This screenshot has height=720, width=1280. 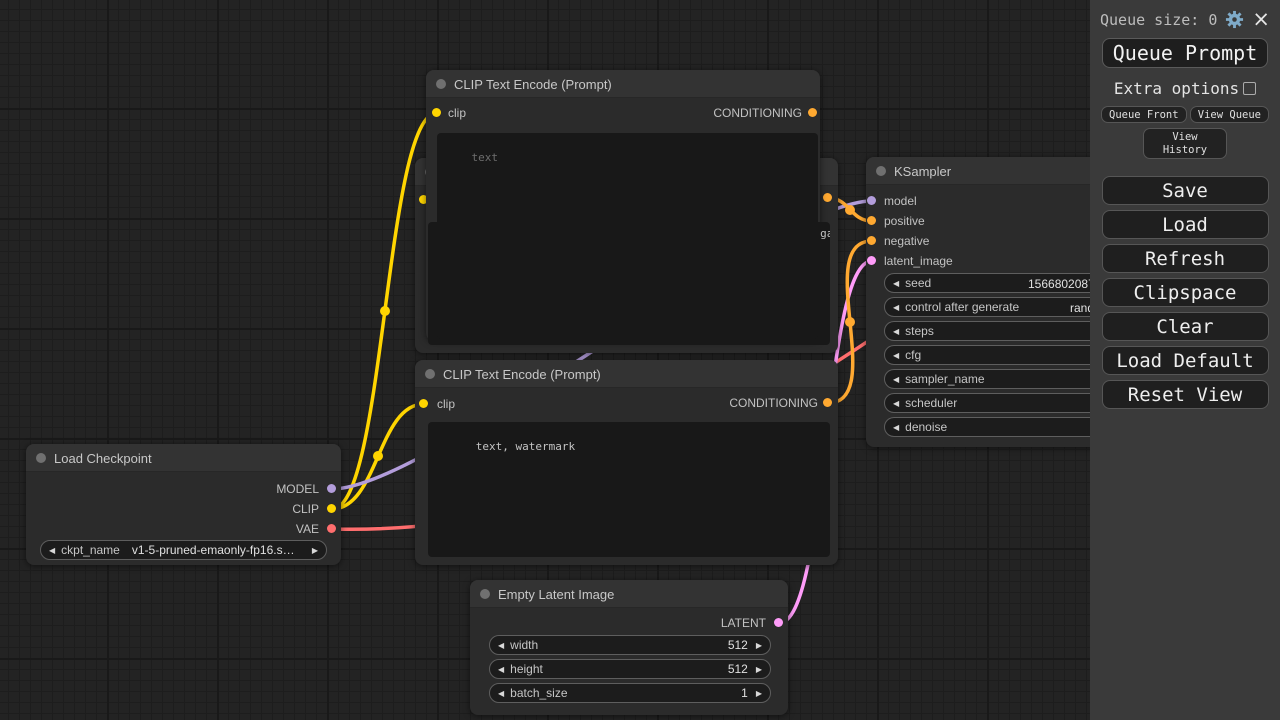 What do you see at coordinates (871, 200) in the screenshot?
I see `input-slot-model-dot` at bounding box center [871, 200].